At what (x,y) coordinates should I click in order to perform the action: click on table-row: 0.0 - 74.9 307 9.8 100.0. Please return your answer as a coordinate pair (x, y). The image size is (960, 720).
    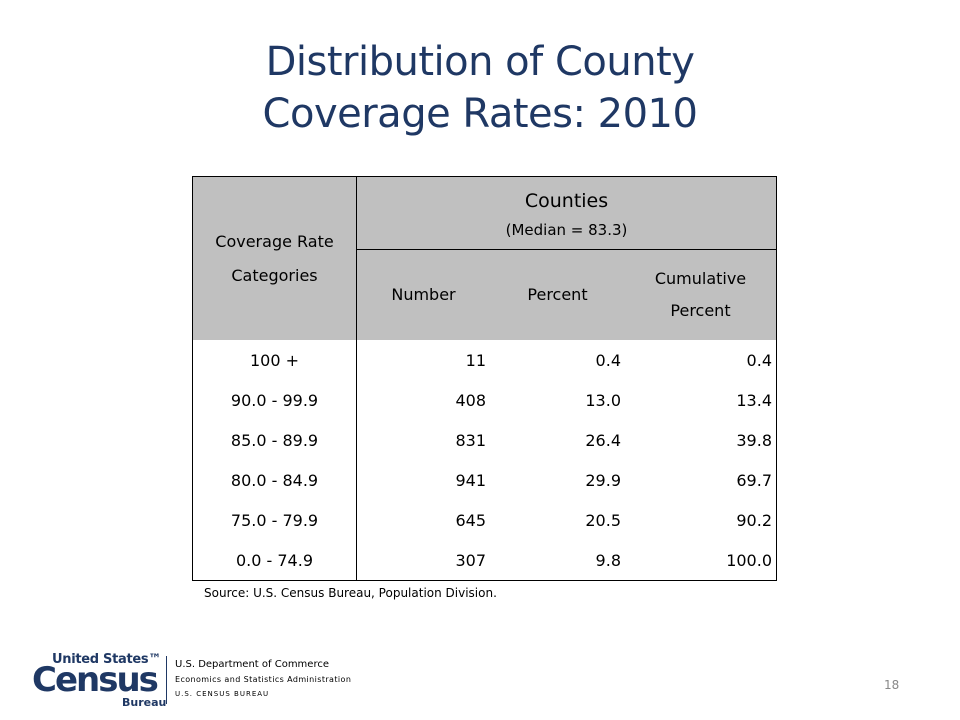
    Looking at the image, I should click on (484, 560).